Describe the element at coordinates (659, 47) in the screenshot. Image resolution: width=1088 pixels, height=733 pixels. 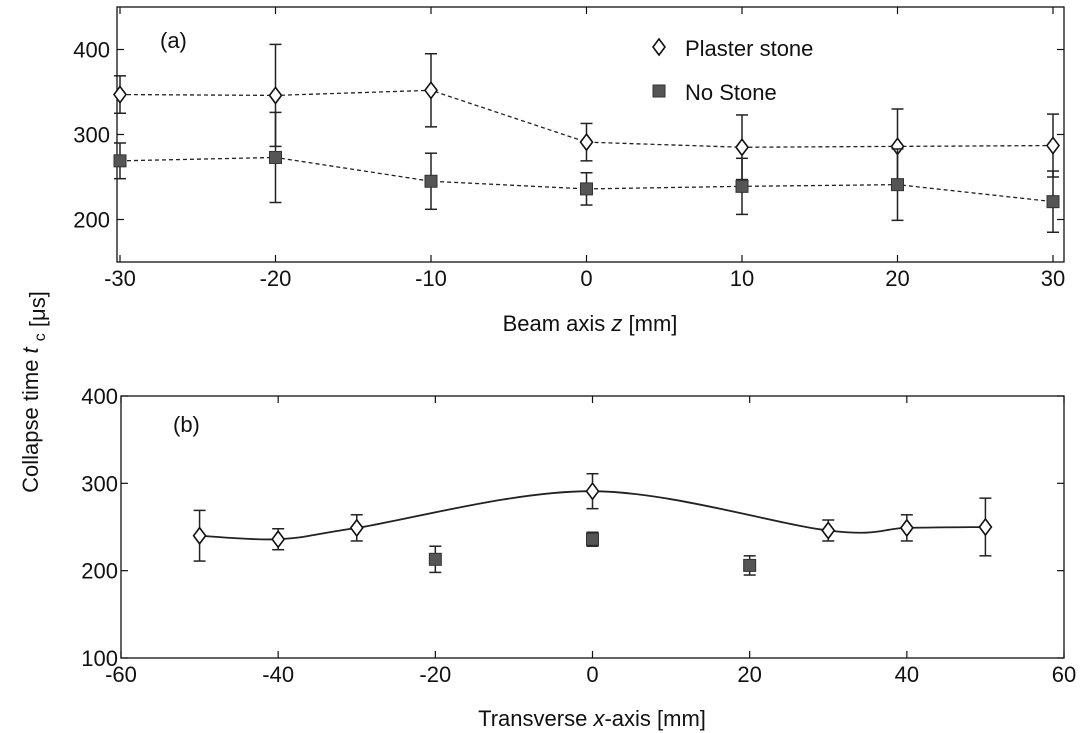
I see `legend-plaster-stone-marker` at that location.